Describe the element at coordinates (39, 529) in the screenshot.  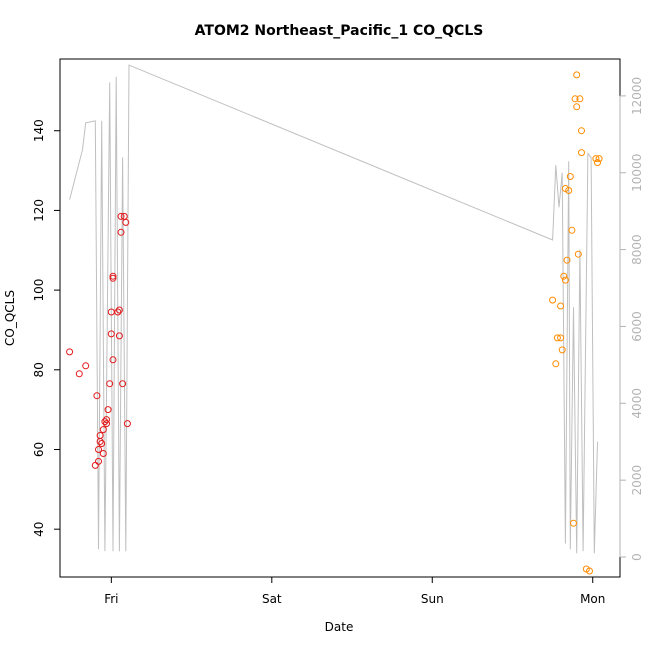
I see `y-tick-label: 40` at that location.